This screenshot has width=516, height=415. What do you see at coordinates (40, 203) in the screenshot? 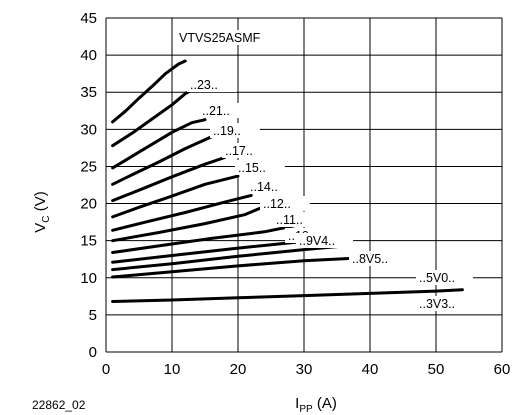
I see `y-axis-title-unit: (V)` at bounding box center [40, 203].